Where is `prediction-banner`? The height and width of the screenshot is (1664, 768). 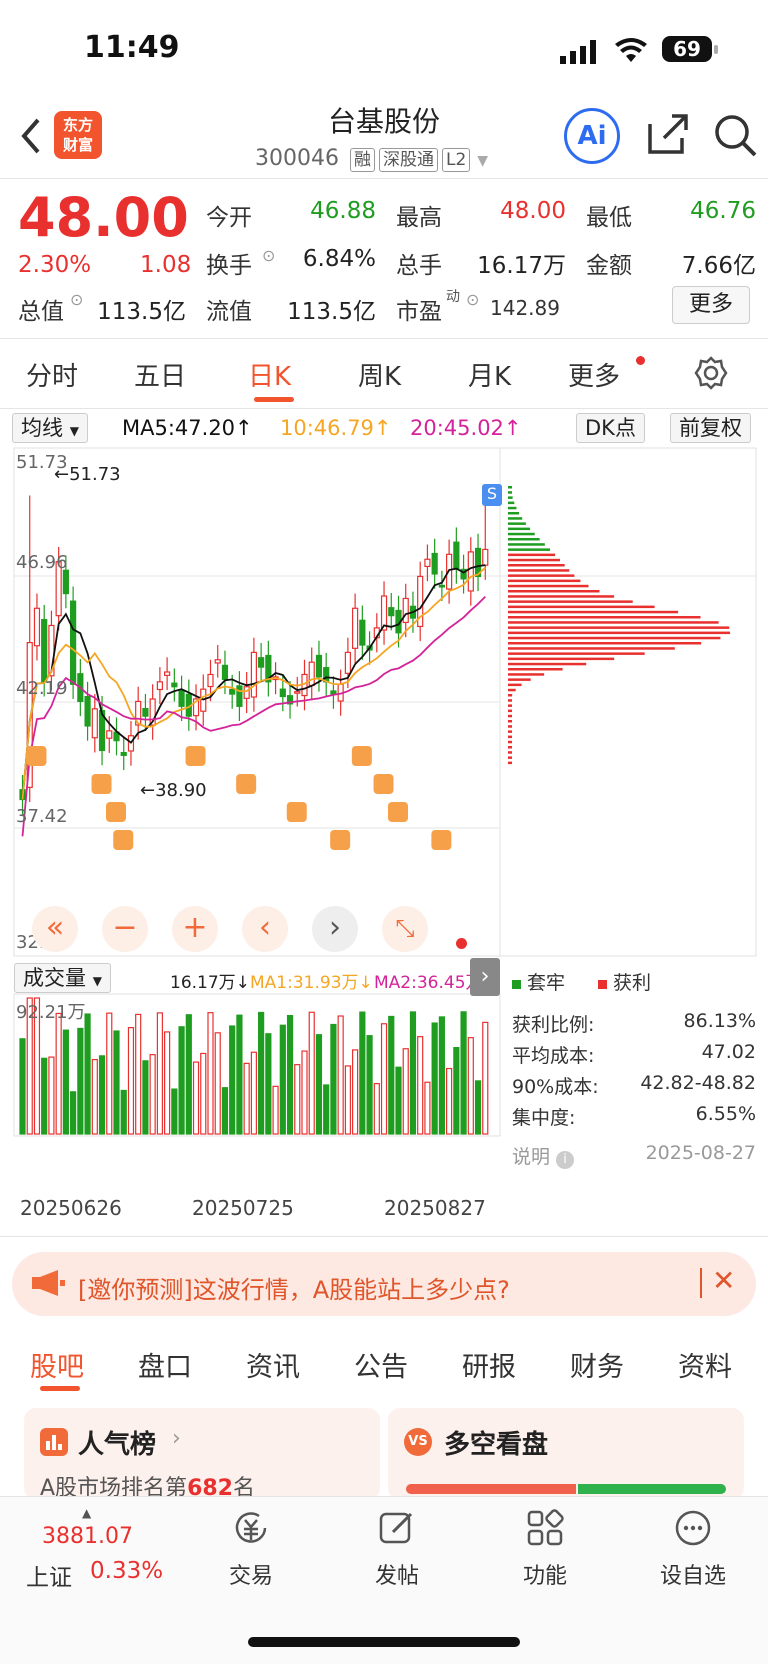 prediction-banner is located at coordinates (384, 1284).